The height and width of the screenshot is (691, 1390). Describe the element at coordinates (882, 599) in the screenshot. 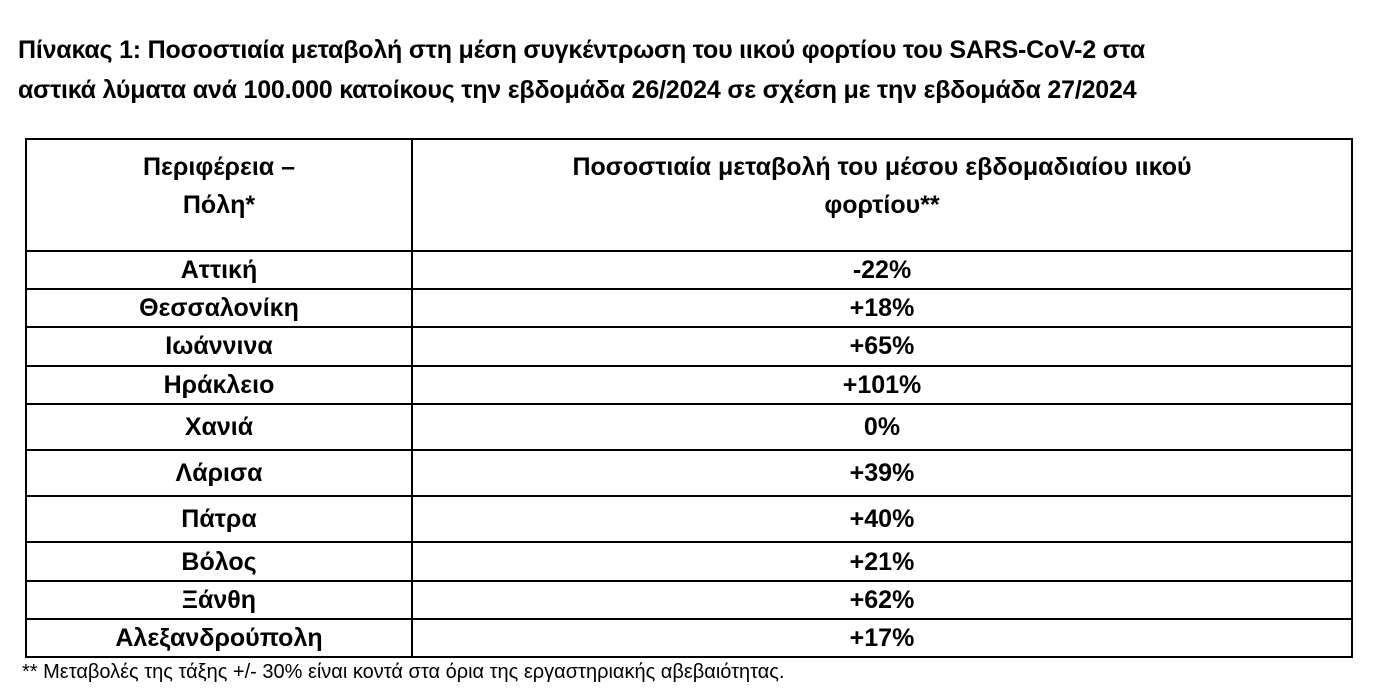

I see `change-cell: +62%` at that location.